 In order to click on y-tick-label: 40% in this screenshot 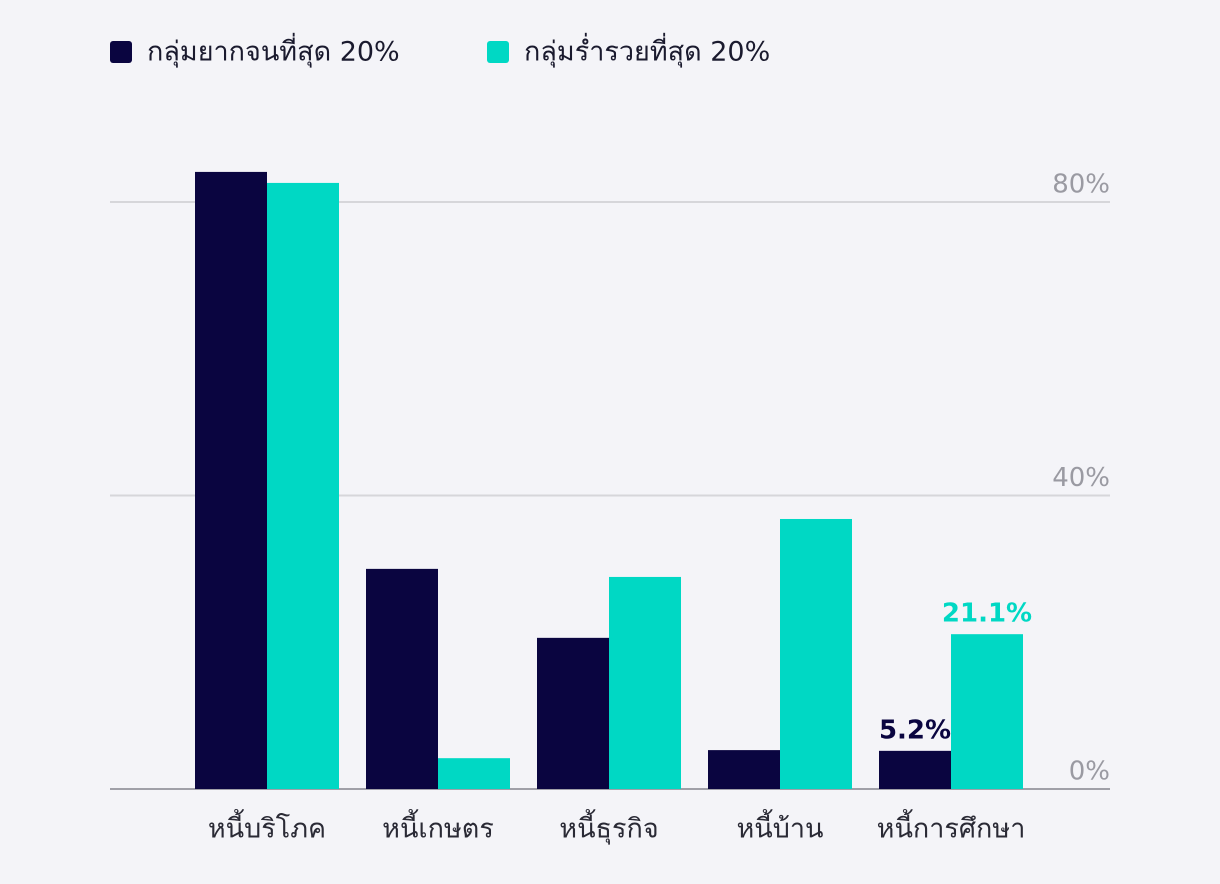, I will do `click(1081, 478)`.